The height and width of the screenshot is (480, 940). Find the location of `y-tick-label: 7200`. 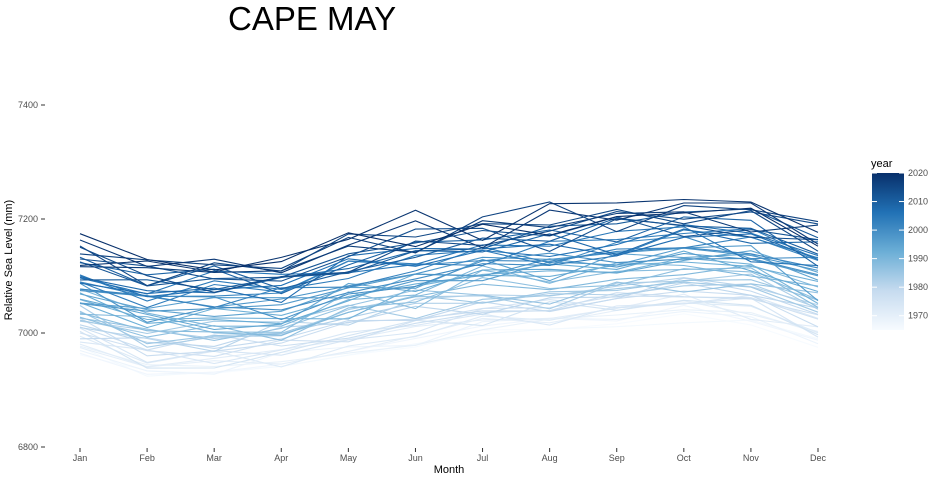

y-tick-label: 7200 is located at coordinates (28, 219).